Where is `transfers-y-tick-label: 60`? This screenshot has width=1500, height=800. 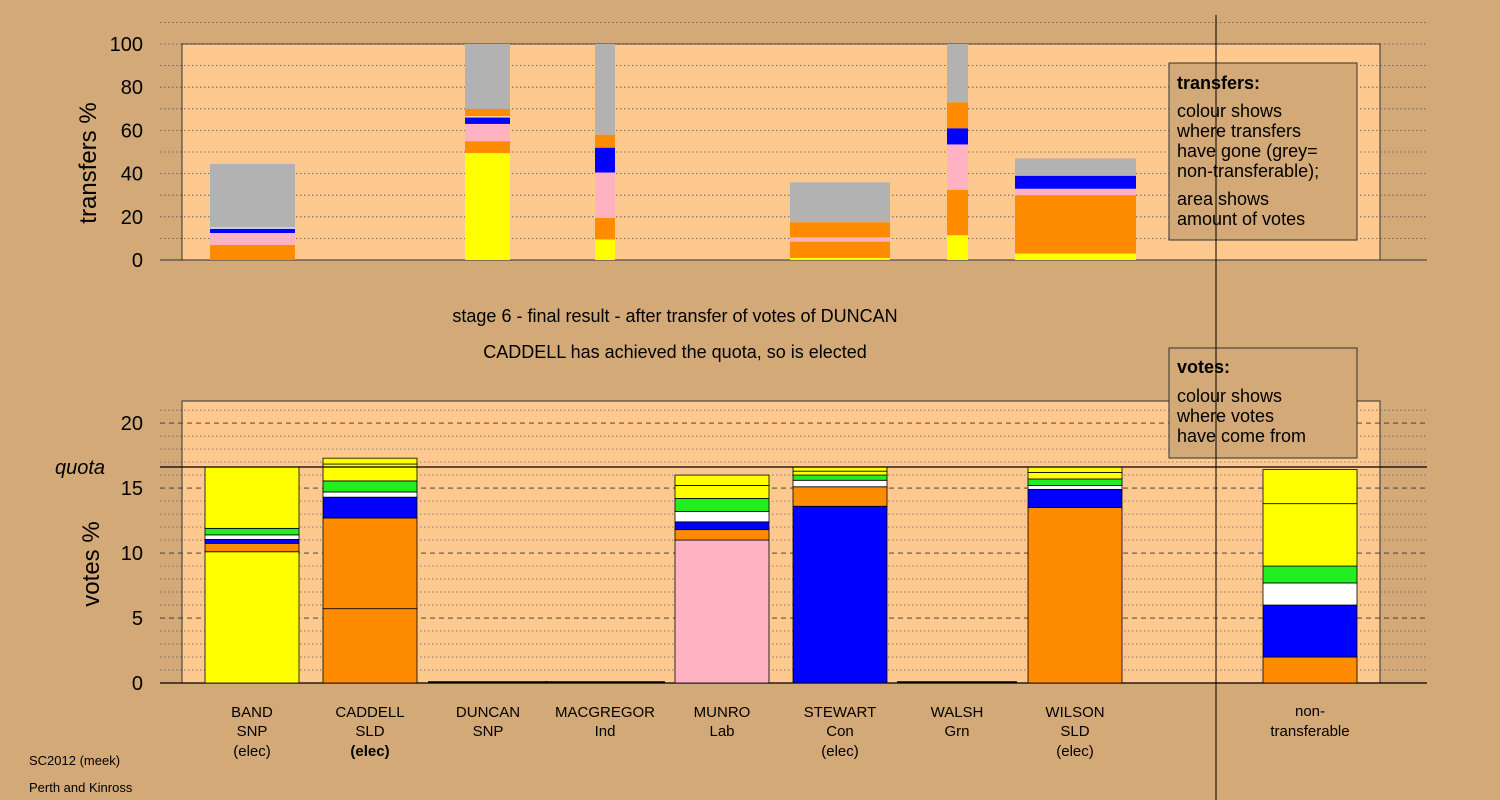
transfers-y-tick-label: 60 is located at coordinates (132, 131).